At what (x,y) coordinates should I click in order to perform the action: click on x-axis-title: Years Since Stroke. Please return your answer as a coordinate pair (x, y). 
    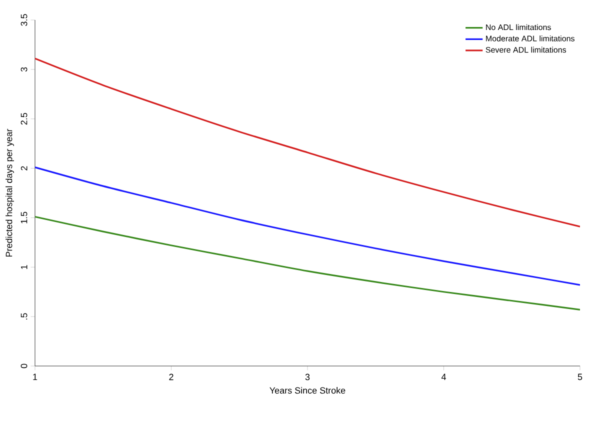
    Looking at the image, I should click on (308, 390).